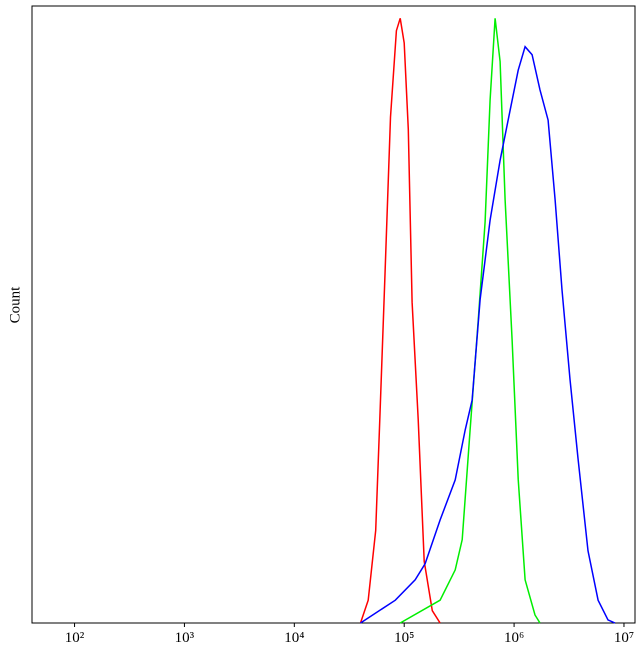 The image size is (642, 652). Describe the element at coordinates (185, 638) in the screenshot. I see `x-tick-label: 10³` at that location.